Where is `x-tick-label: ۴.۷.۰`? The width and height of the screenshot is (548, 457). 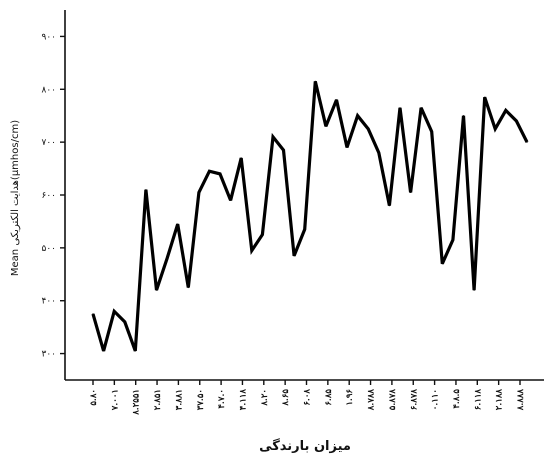 x-tick-label: ۴.۷.۰ is located at coordinates (222, 399).